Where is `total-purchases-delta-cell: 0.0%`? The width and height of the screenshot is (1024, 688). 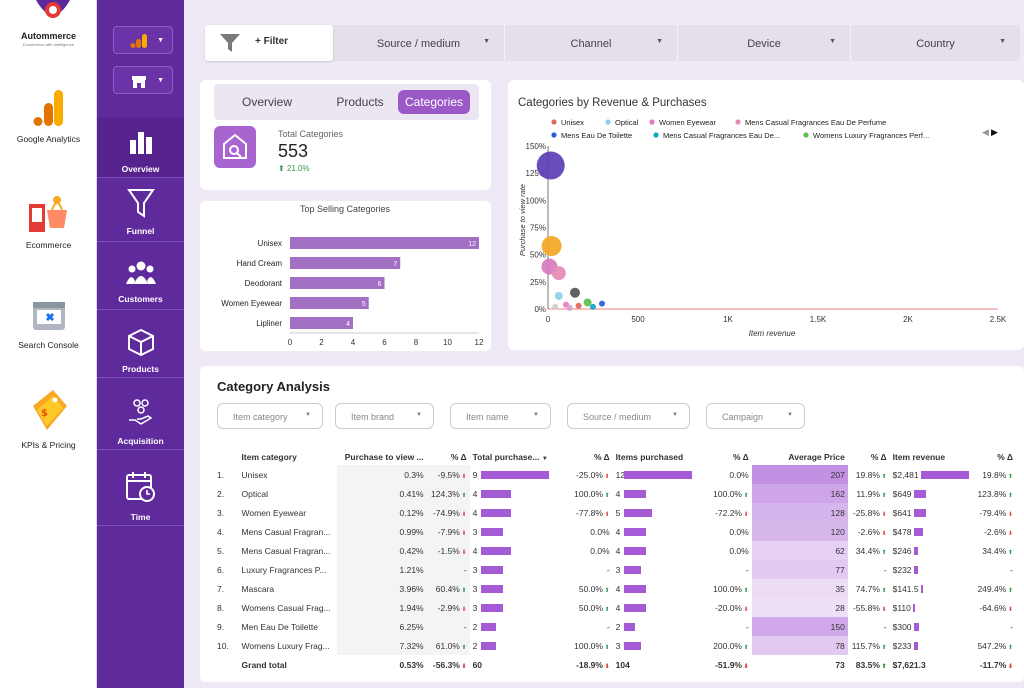
total-purchases-delta-cell: 0.0% is located at coordinates (590, 531).